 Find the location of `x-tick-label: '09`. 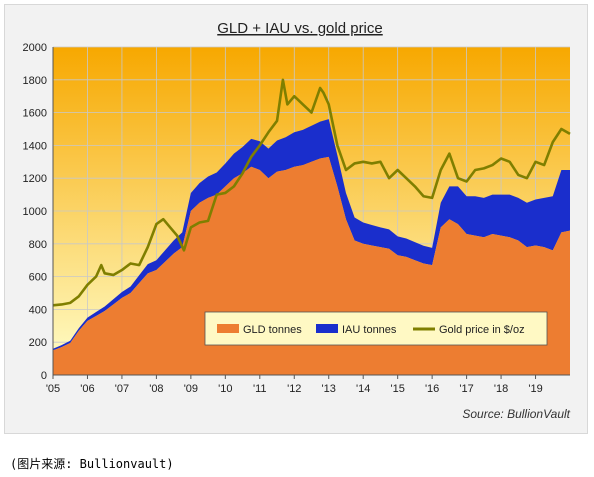

x-tick-label: '09 is located at coordinates (191, 389).